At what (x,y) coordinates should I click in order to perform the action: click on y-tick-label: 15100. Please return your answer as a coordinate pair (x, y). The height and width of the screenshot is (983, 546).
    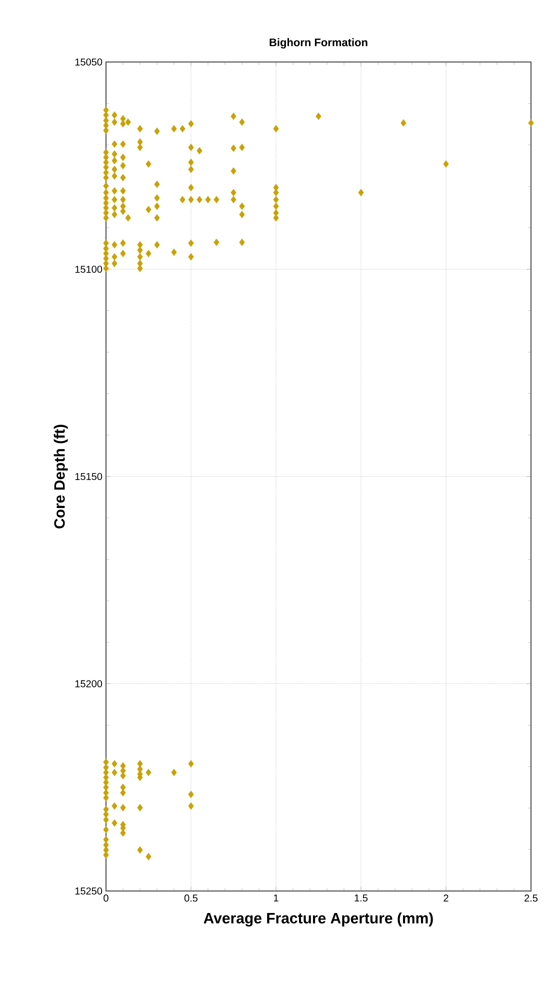
    Looking at the image, I should click on (88, 269).